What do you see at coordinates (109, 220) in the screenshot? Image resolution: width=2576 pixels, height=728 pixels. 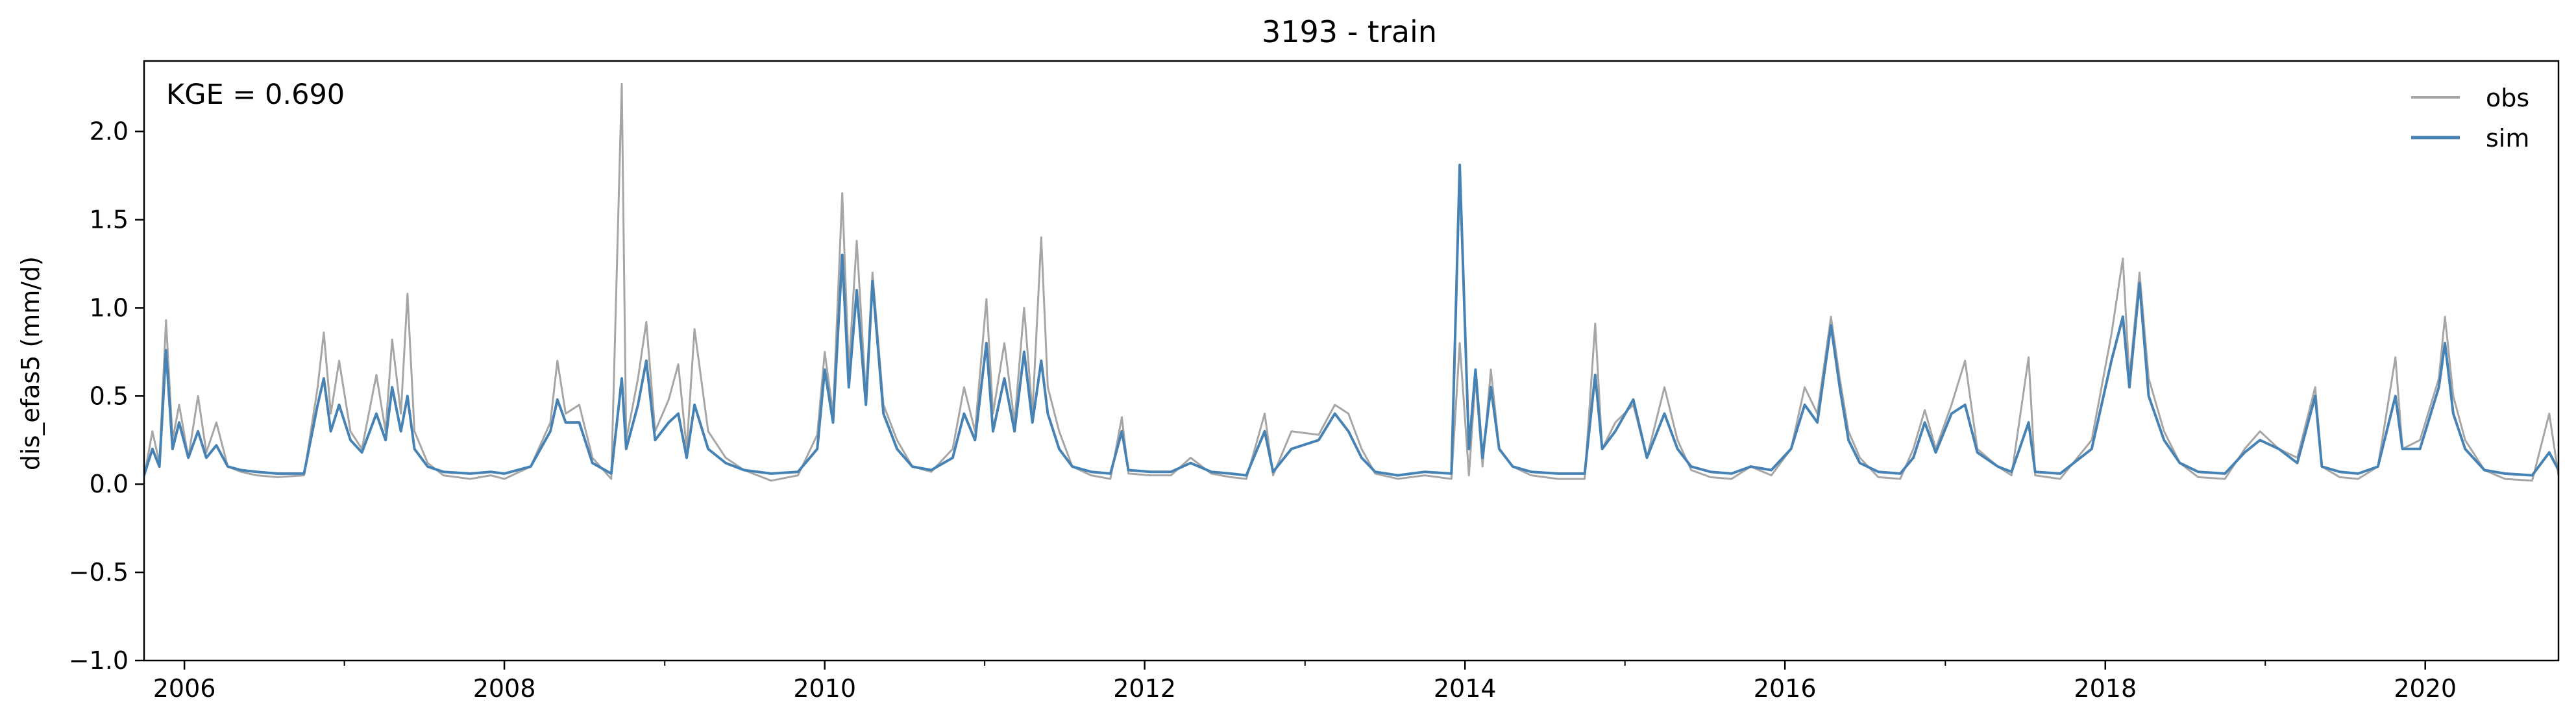 I see `y-tick-label: 1.5` at bounding box center [109, 220].